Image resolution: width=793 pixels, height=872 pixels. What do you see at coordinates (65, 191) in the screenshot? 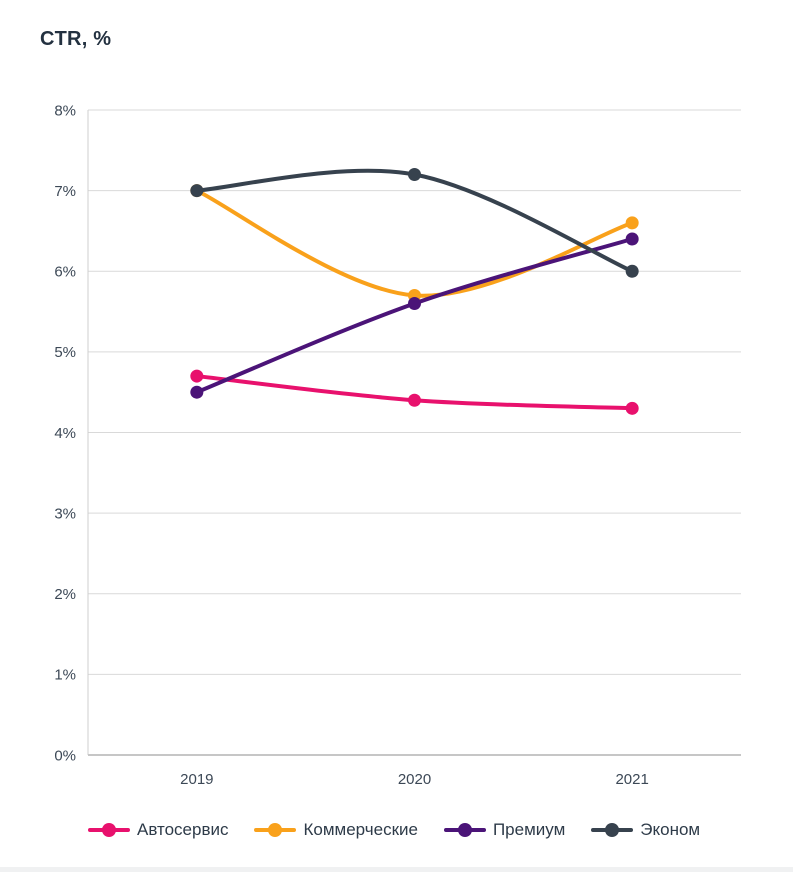
I see `y-tick-label: 7%` at bounding box center [65, 191].